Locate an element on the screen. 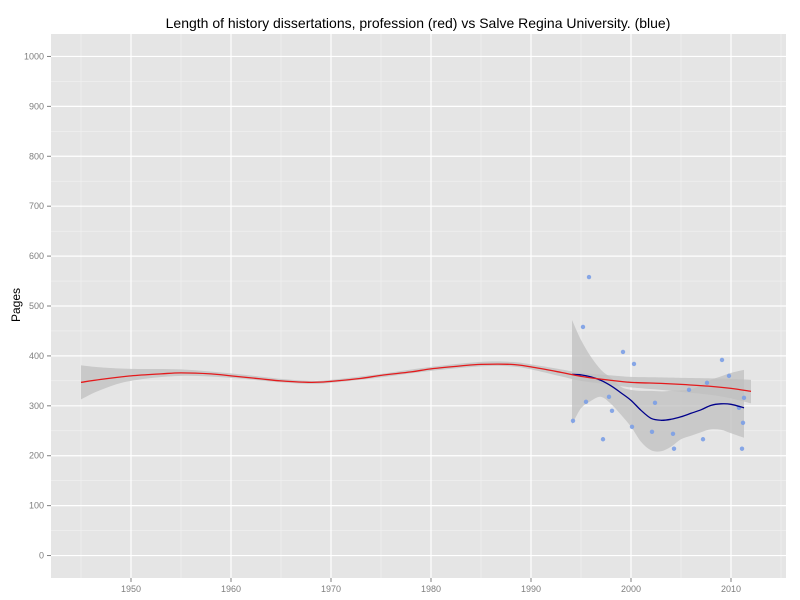  y-tick-label: 900 is located at coordinates (36, 106).